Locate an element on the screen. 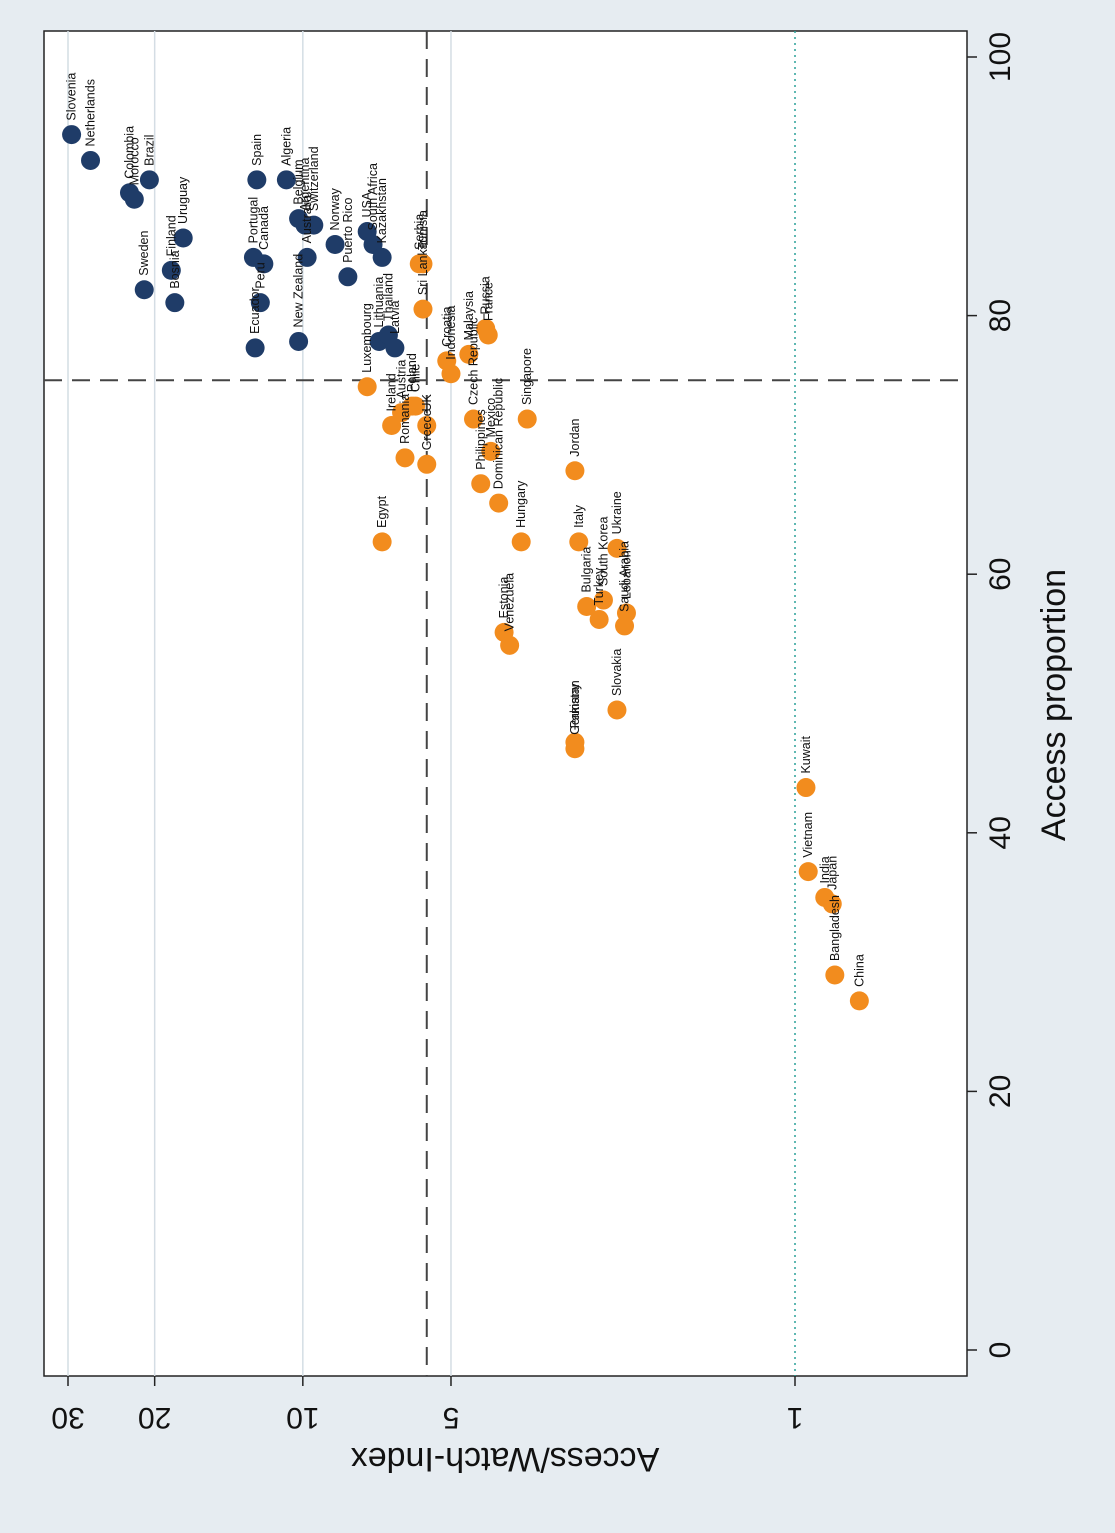 This screenshot has height=1533, width=1115. point-label-france: France is located at coordinates (488, 301).